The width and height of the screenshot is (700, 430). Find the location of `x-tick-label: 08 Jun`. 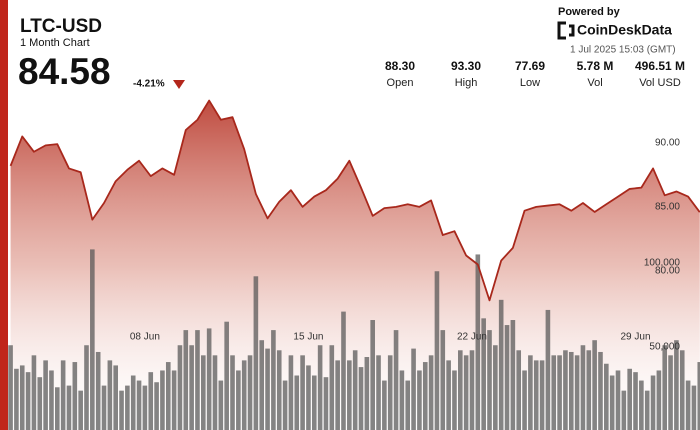

x-tick-label: 08 Jun is located at coordinates (145, 337).